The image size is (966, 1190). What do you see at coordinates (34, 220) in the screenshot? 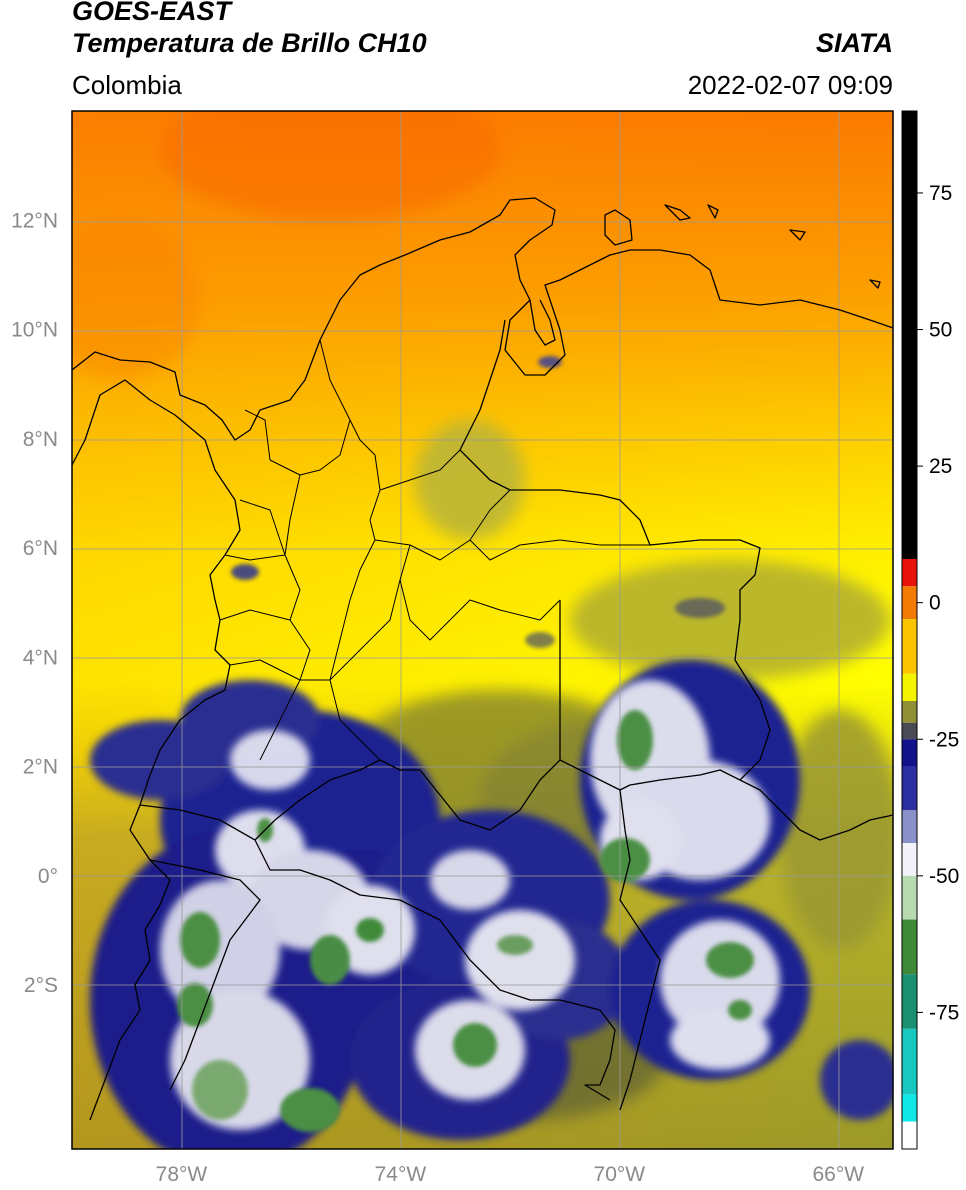
I see `latitude-tick-label: 12°N` at bounding box center [34, 220].